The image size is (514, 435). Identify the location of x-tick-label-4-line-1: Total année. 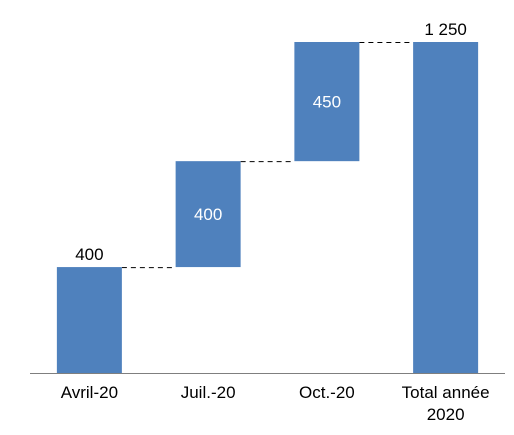
(446, 392).